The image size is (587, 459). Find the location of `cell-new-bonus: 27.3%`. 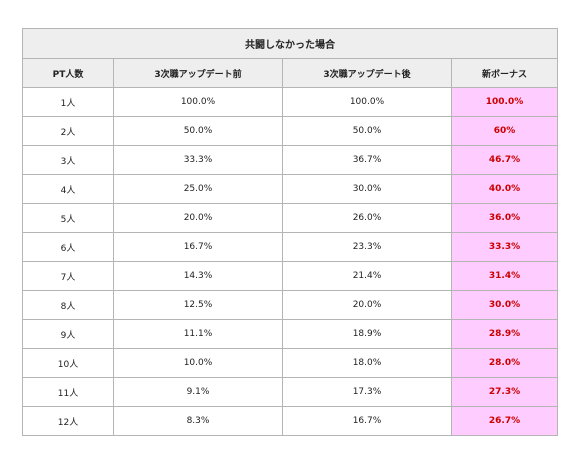

cell-new-bonus: 27.3% is located at coordinates (504, 392).